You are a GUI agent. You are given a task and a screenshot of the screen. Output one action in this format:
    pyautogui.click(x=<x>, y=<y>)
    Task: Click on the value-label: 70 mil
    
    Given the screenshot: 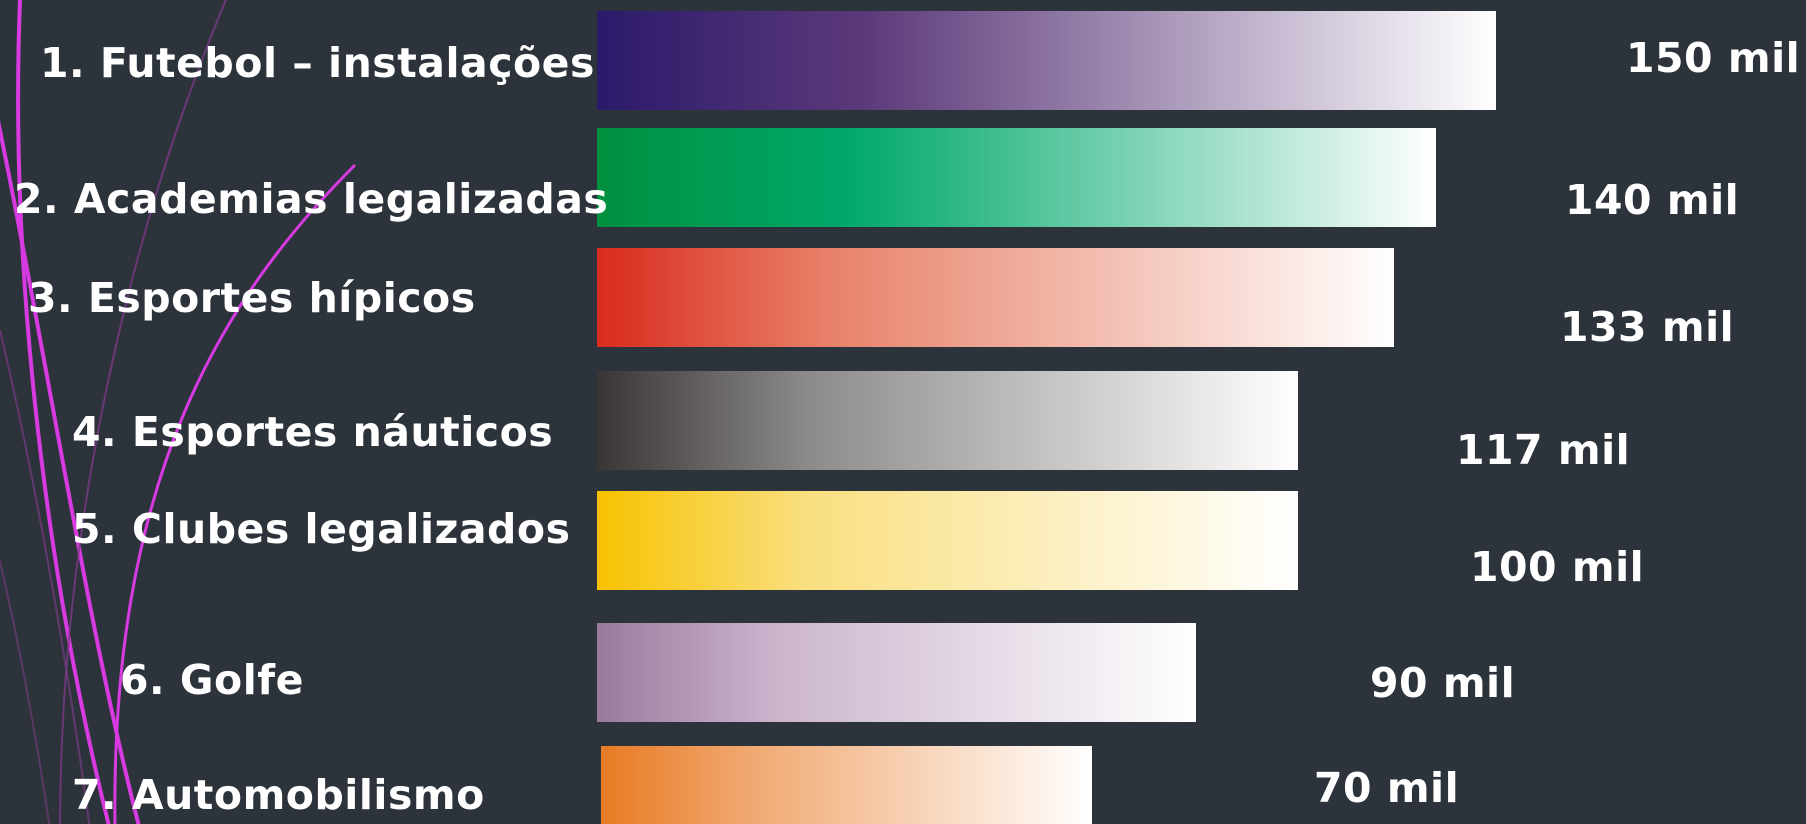 What is the action you would take?
    pyautogui.click(x=1387, y=788)
    